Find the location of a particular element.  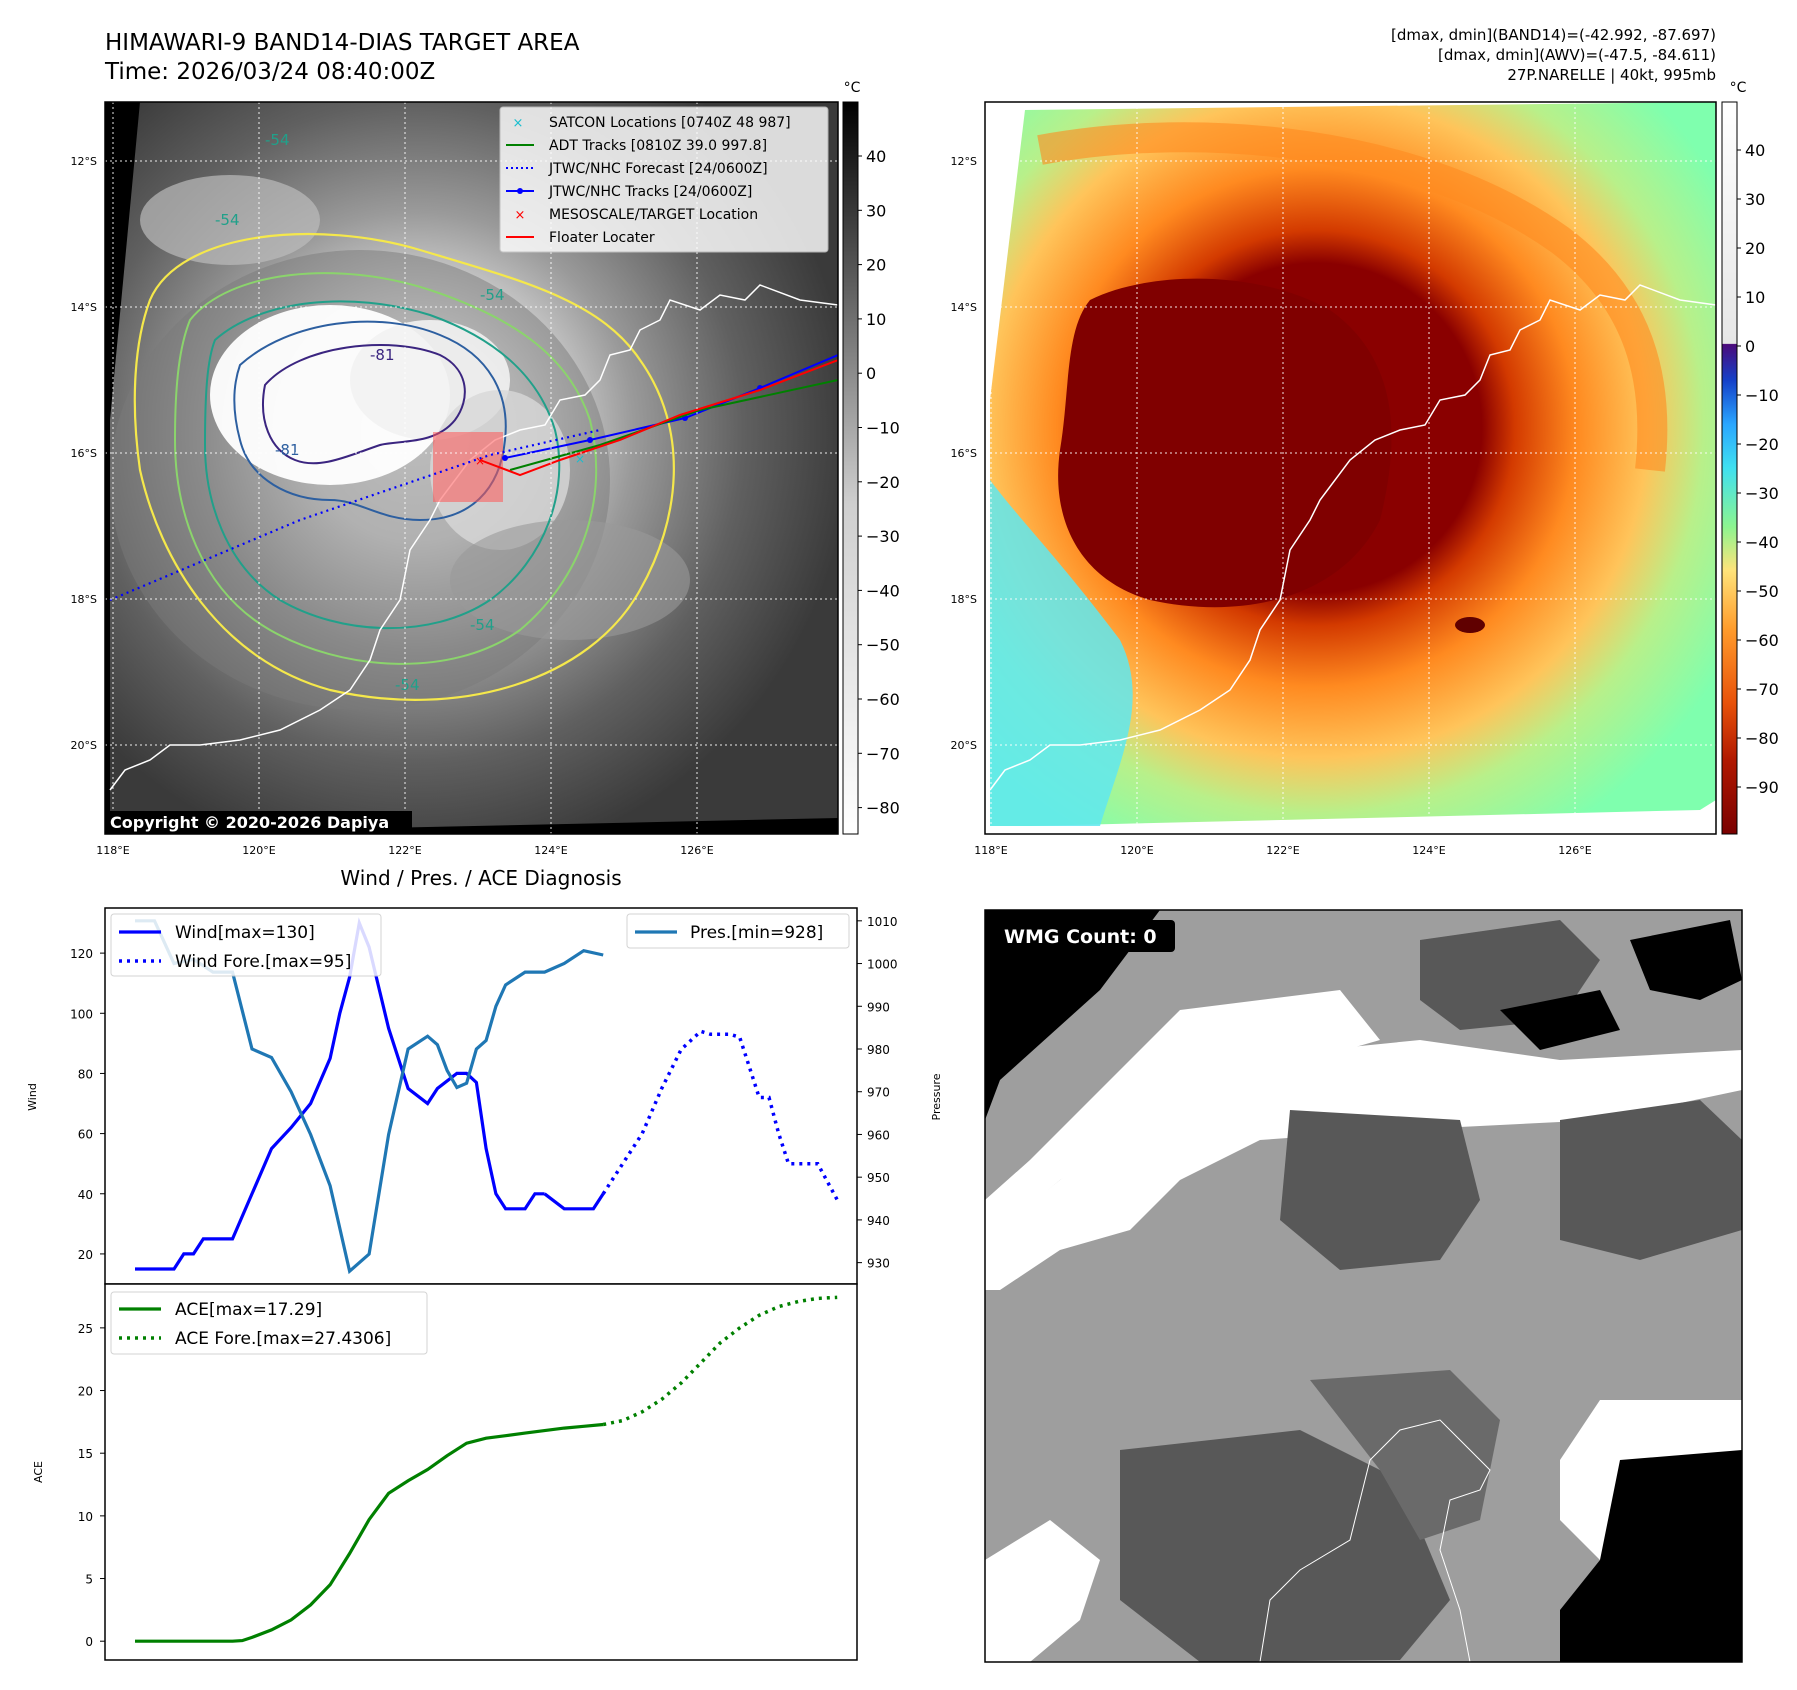

ir-colorbar-unit: °C is located at coordinates (852, 88).